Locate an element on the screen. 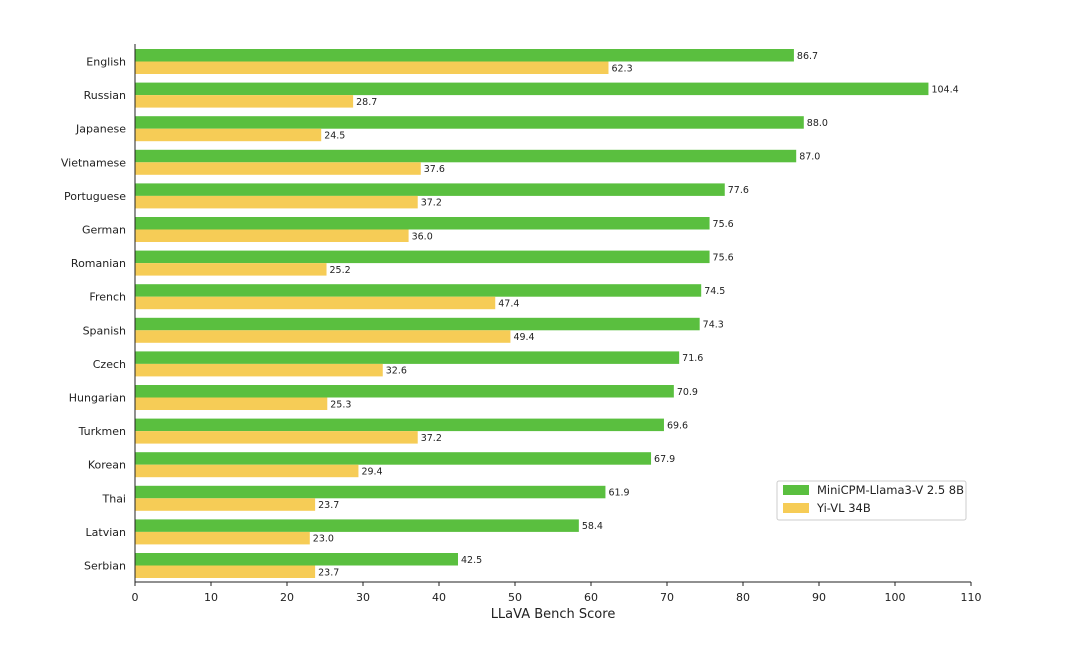 The height and width of the screenshot is (661, 1080). category-label-hungarian: Hungarian is located at coordinates (97, 398).